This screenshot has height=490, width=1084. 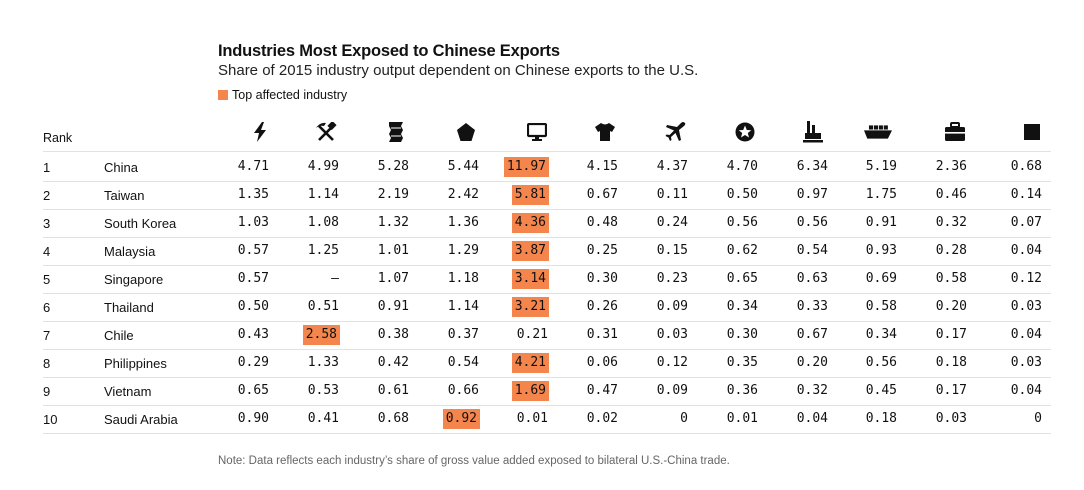 I want to click on value-cell: 1.29, so click(x=463, y=250).